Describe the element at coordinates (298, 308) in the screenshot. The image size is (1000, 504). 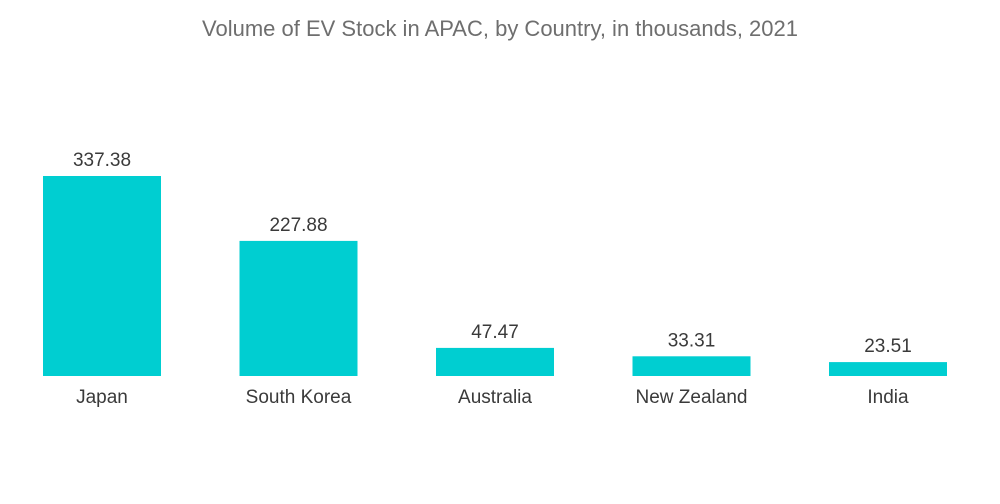
I see `bar-south-korea` at that location.